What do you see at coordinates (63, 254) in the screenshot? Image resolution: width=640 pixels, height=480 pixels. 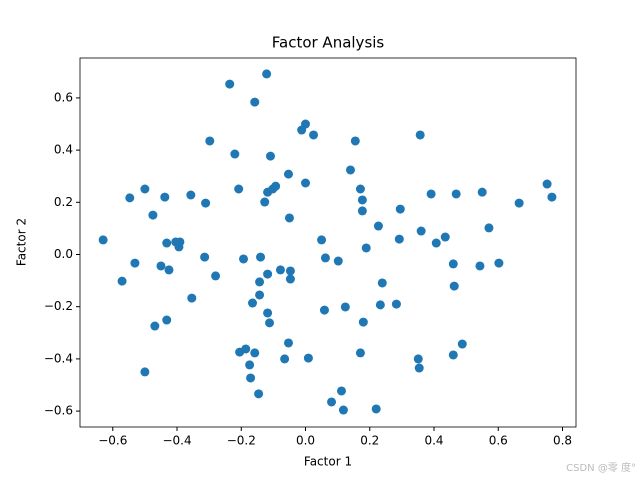 I see `y-tick-label: 0.0` at bounding box center [63, 254].